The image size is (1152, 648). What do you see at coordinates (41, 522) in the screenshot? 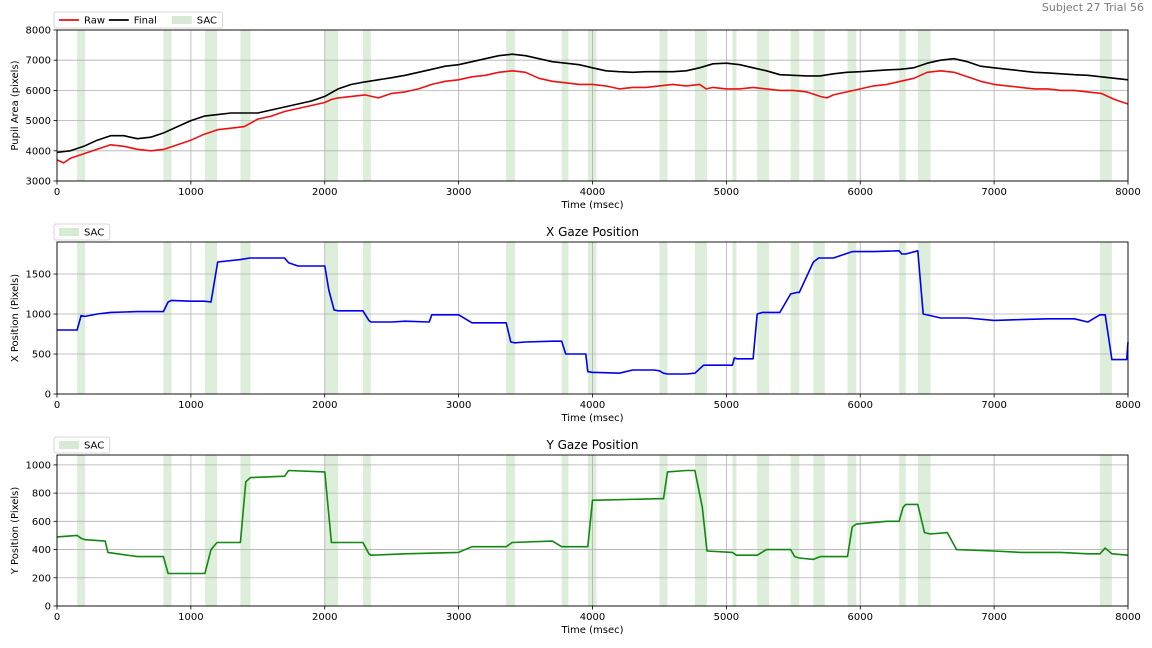
I see `y-tick-label: 600` at bounding box center [41, 522].